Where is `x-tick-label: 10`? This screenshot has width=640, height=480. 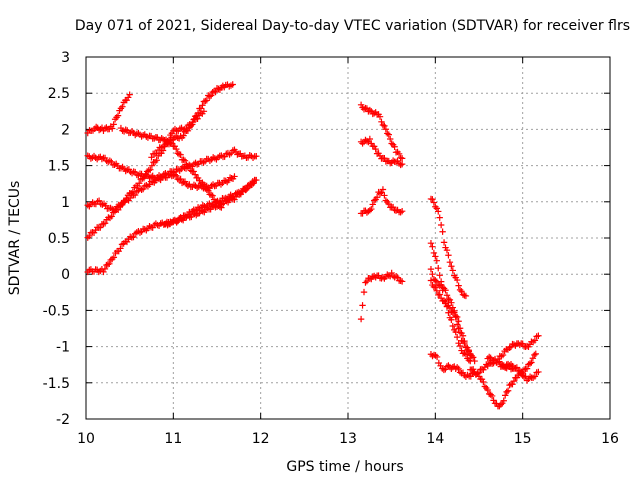
x-tick-label: 10 is located at coordinates (86, 439).